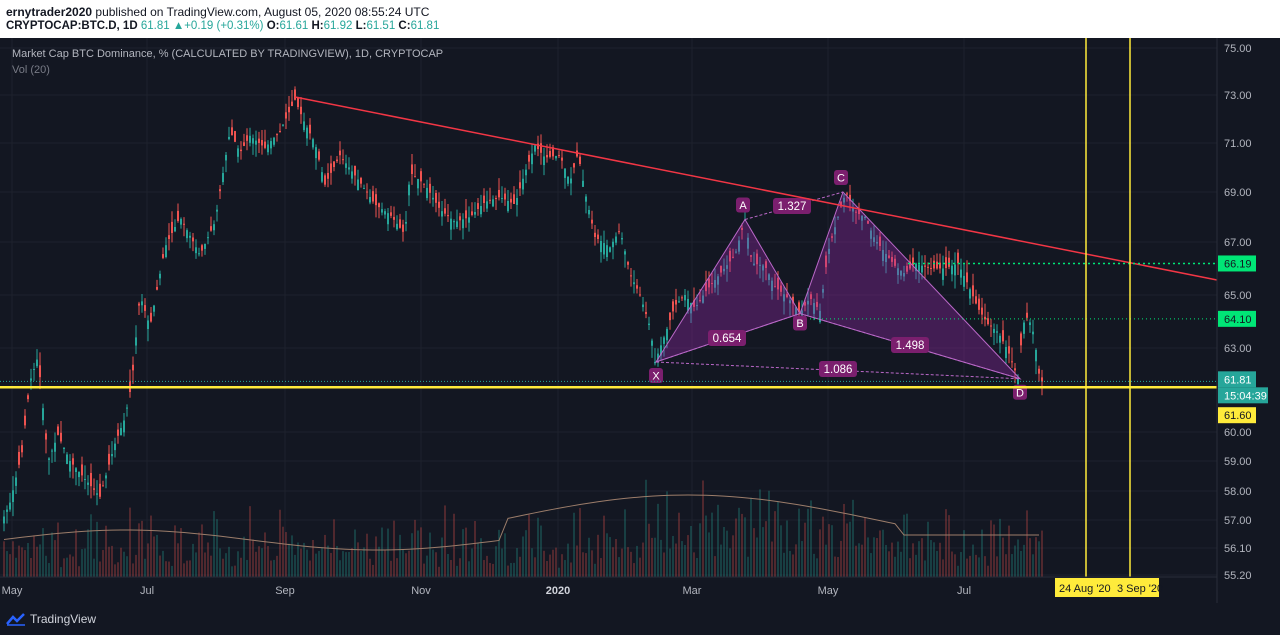  Describe the element at coordinates (16, 621) in the screenshot. I see `tradingview-logo-icon` at that location.